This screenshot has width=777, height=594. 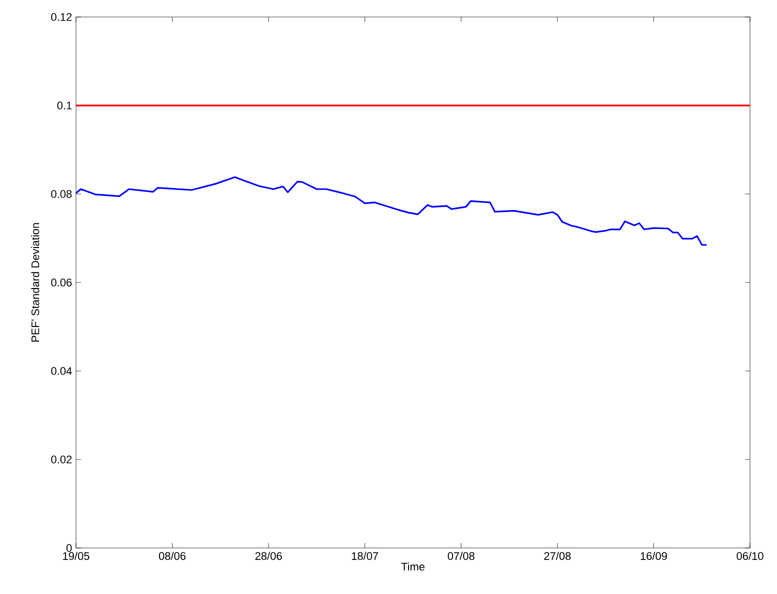 What do you see at coordinates (76, 556) in the screenshot?
I see `x-tick-label: 19/05` at bounding box center [76, 556].